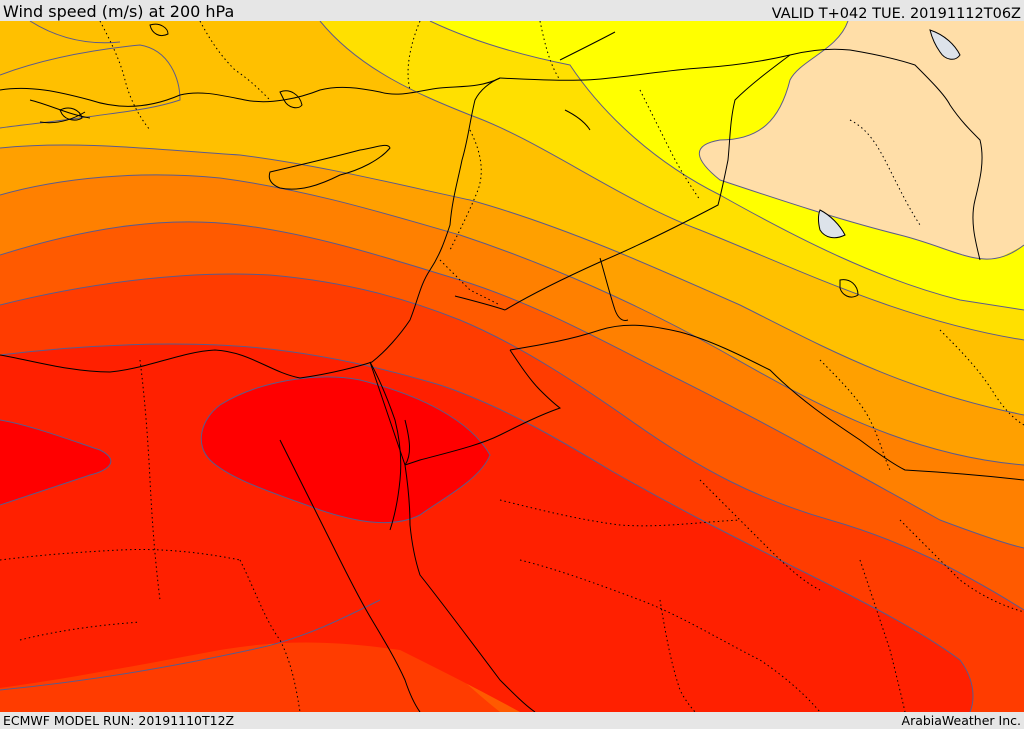  What do you see at coordinates (119, 720) in the screenshot?
I see `model-run-label: ECMWF MODEL RUN: 20191110T12Z` at bounding box center [119, 720].